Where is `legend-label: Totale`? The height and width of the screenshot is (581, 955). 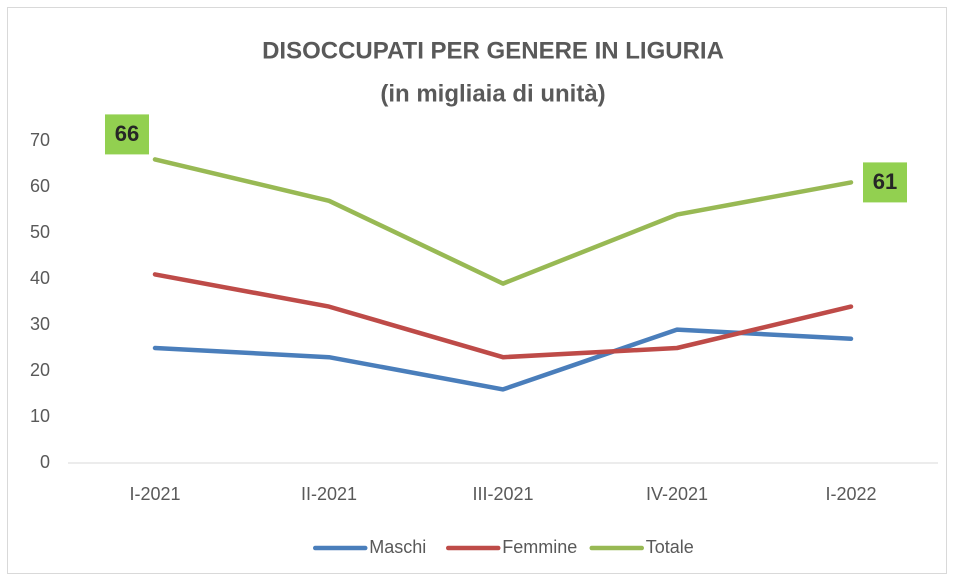 legend-label: Totale is located at coordinates (670, 547).